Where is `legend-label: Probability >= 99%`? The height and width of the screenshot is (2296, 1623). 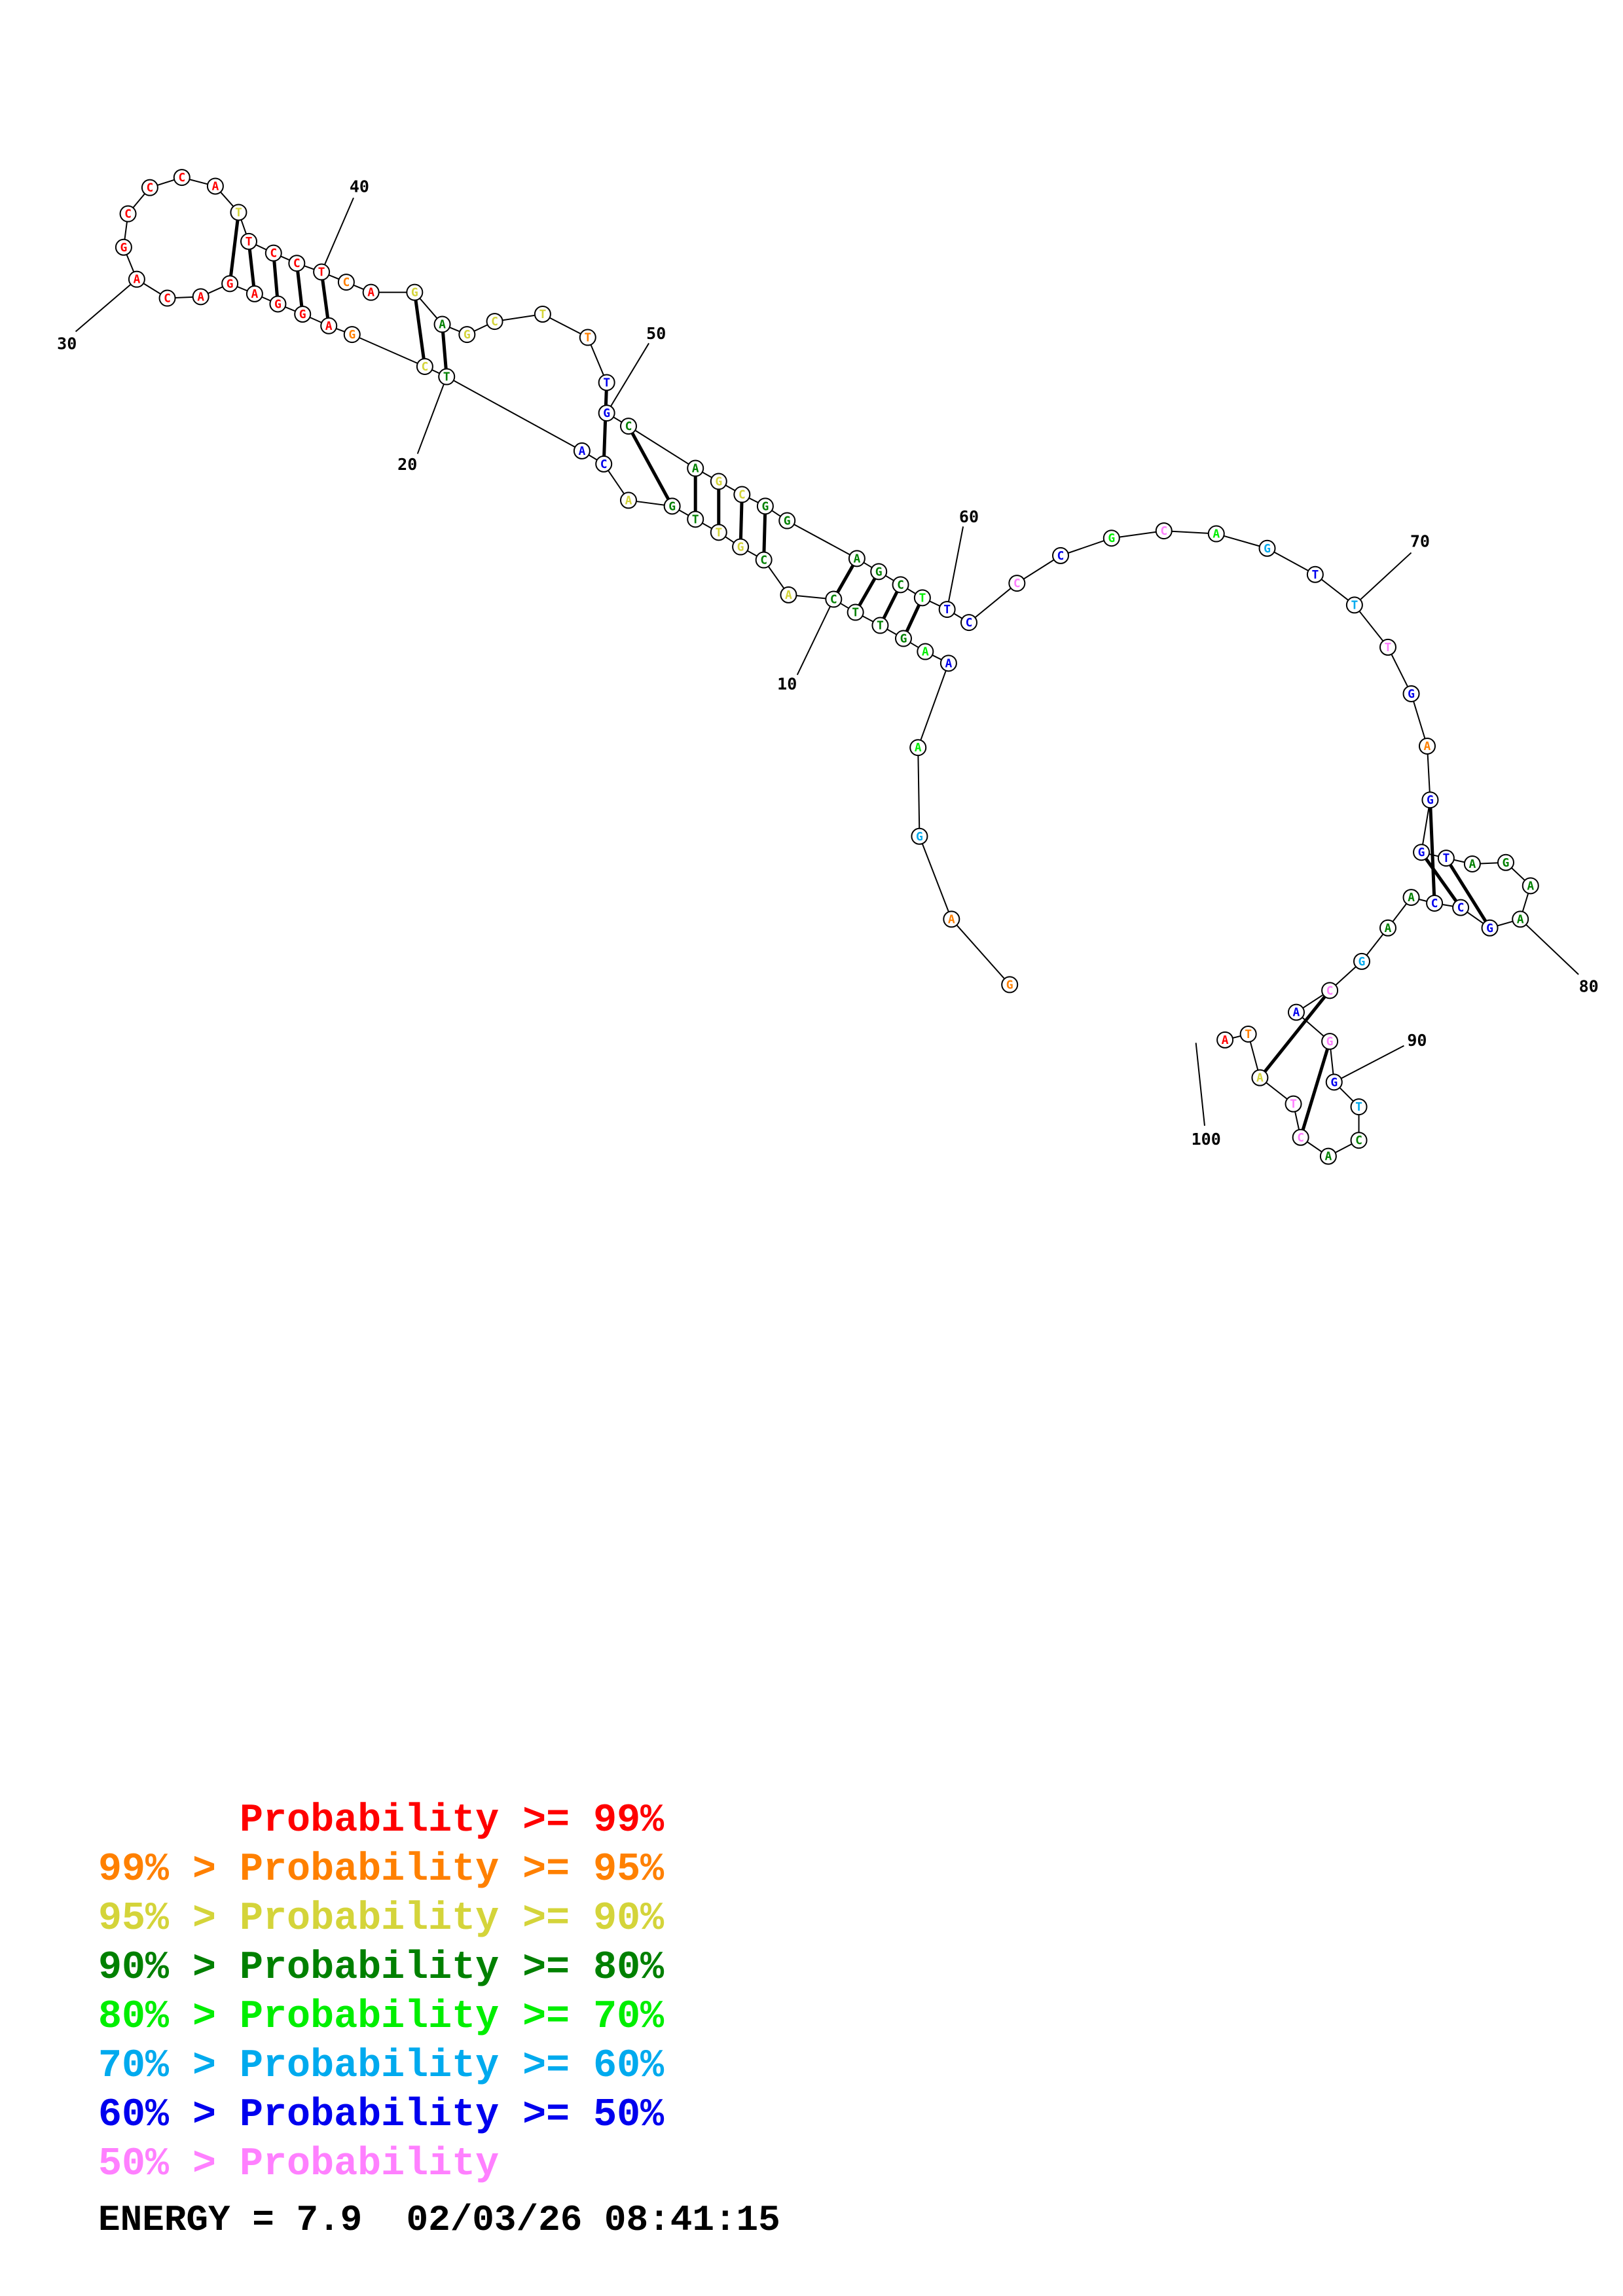 legend-label: Probability >= 99% is located at coordinates (452, 1821).